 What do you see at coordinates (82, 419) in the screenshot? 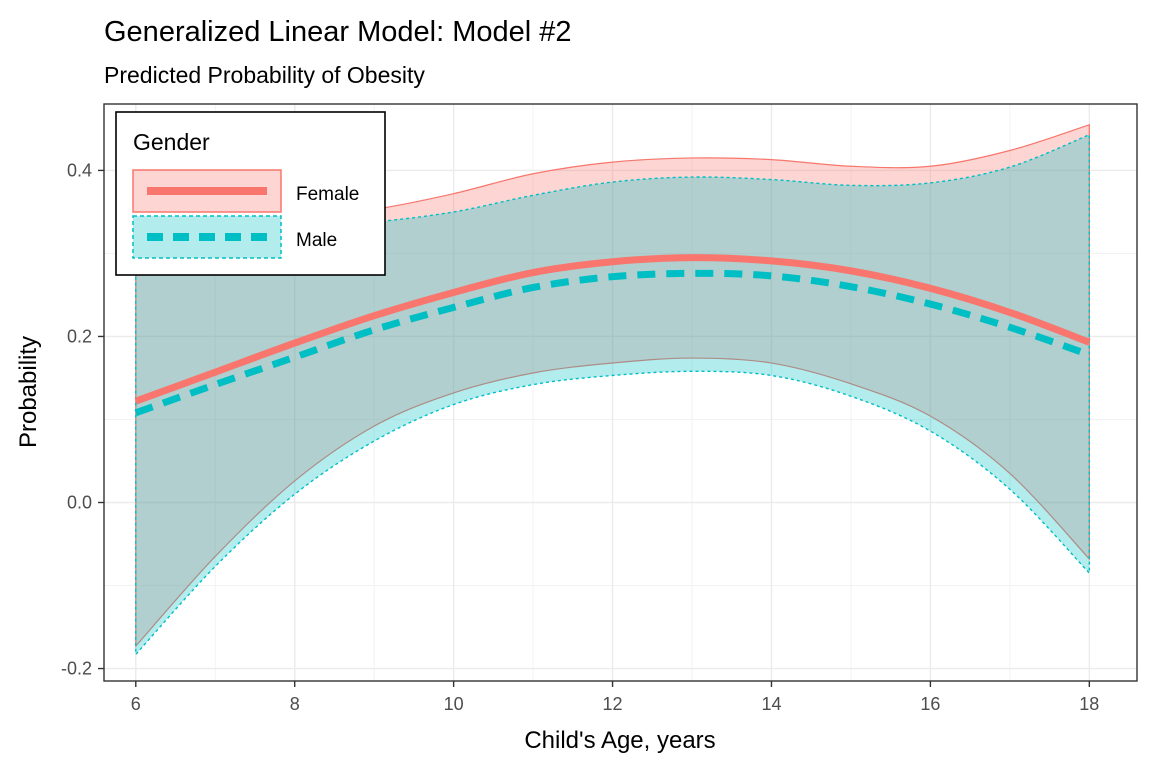
I see `y-axis: -0.2 0.0 0.2 0.4` at bounding box center [82, 419].